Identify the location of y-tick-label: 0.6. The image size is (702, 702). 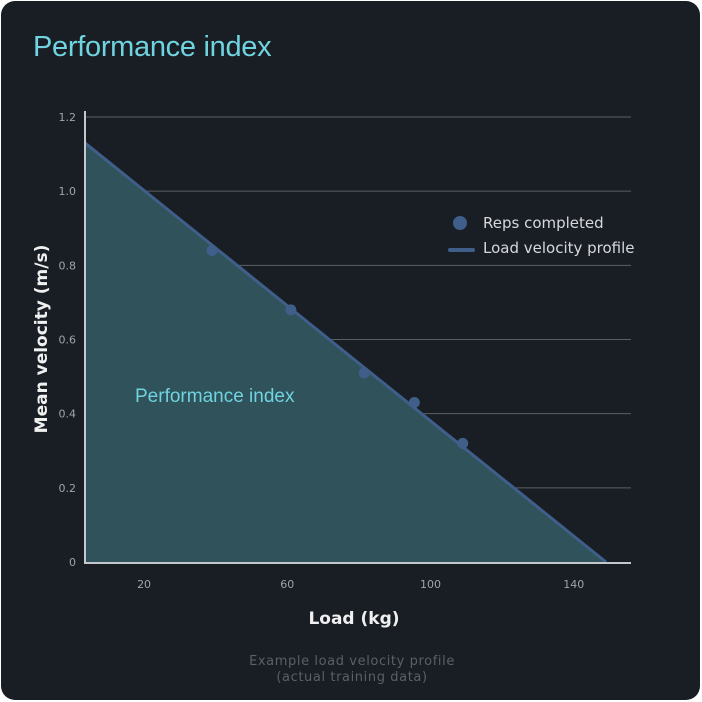
(68, 340).